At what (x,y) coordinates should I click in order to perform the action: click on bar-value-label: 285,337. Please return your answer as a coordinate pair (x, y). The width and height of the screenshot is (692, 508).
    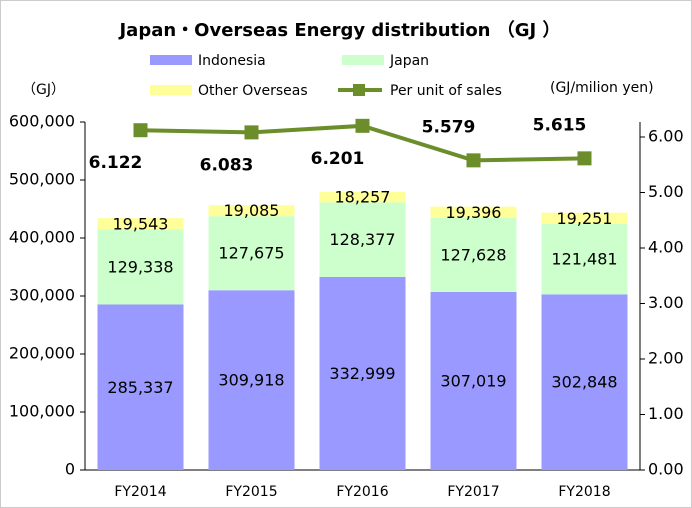
    Looking at the image, I should click on (140, 387).